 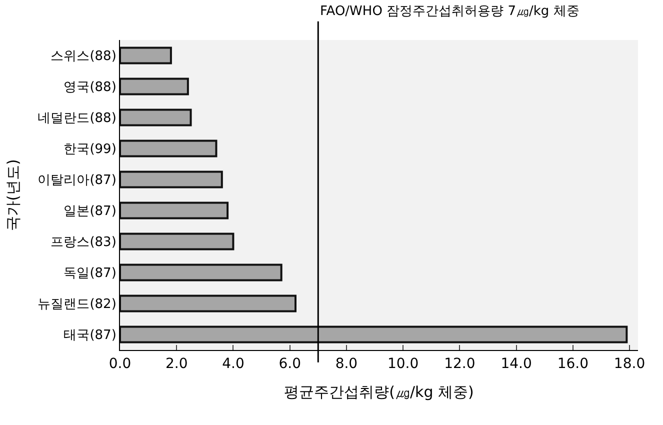 I want to click on x-tick-label: 18.0, so click(x=630, y=364).